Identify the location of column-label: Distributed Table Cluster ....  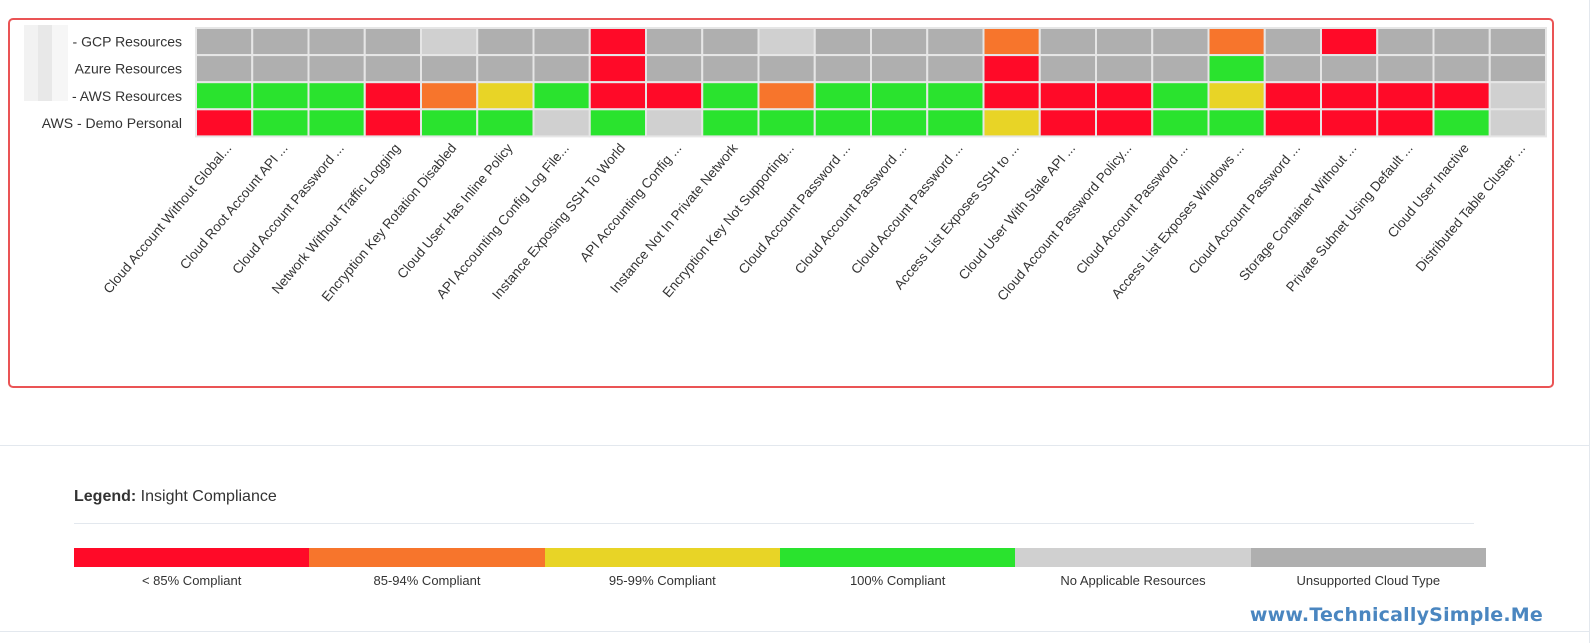
(1471, 208).